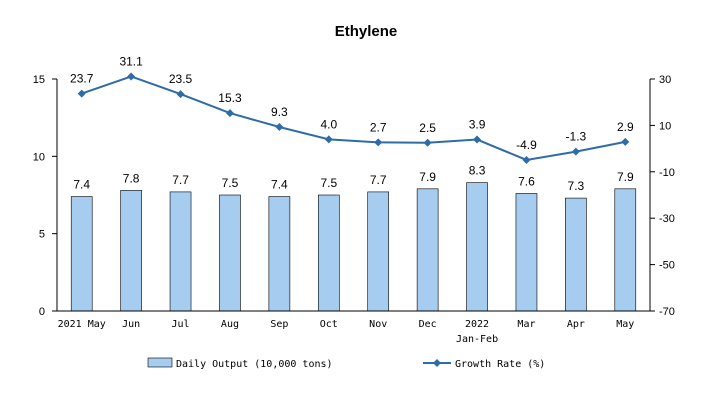  Describe the element at coordinates (366, 31) in the screenshot. I see `chart-title: Ethylene` at that location.